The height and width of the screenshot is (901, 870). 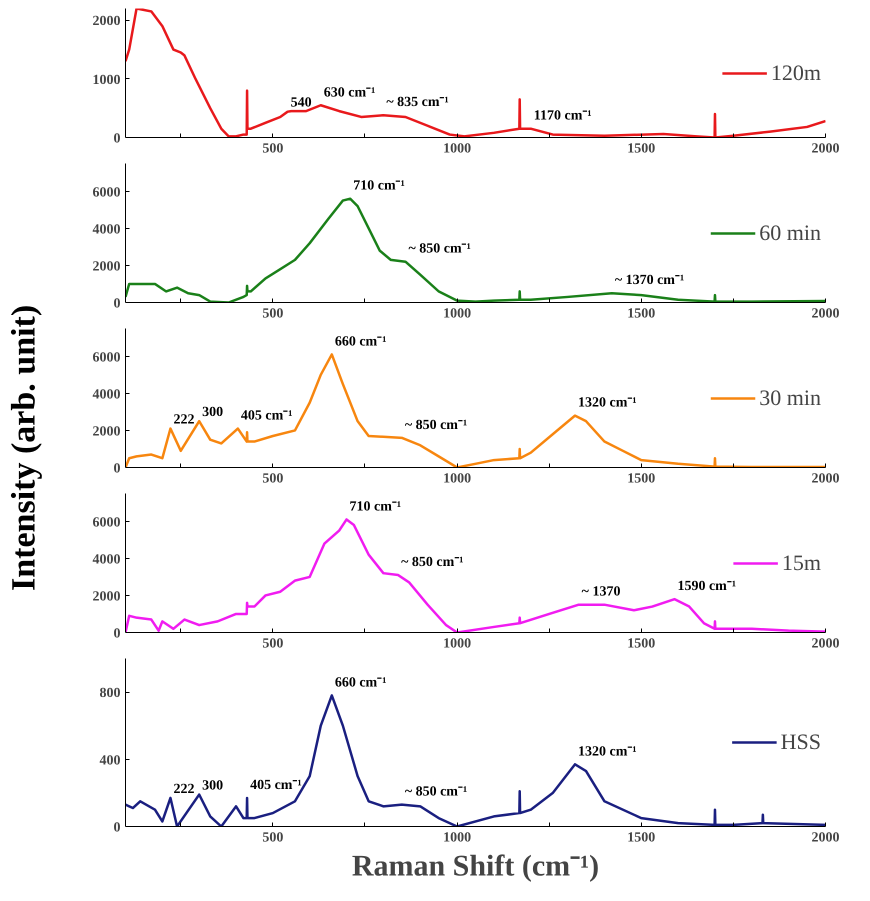 I want to click on annotation: 1170 cm⁻¹, so click(x=563, y=116).